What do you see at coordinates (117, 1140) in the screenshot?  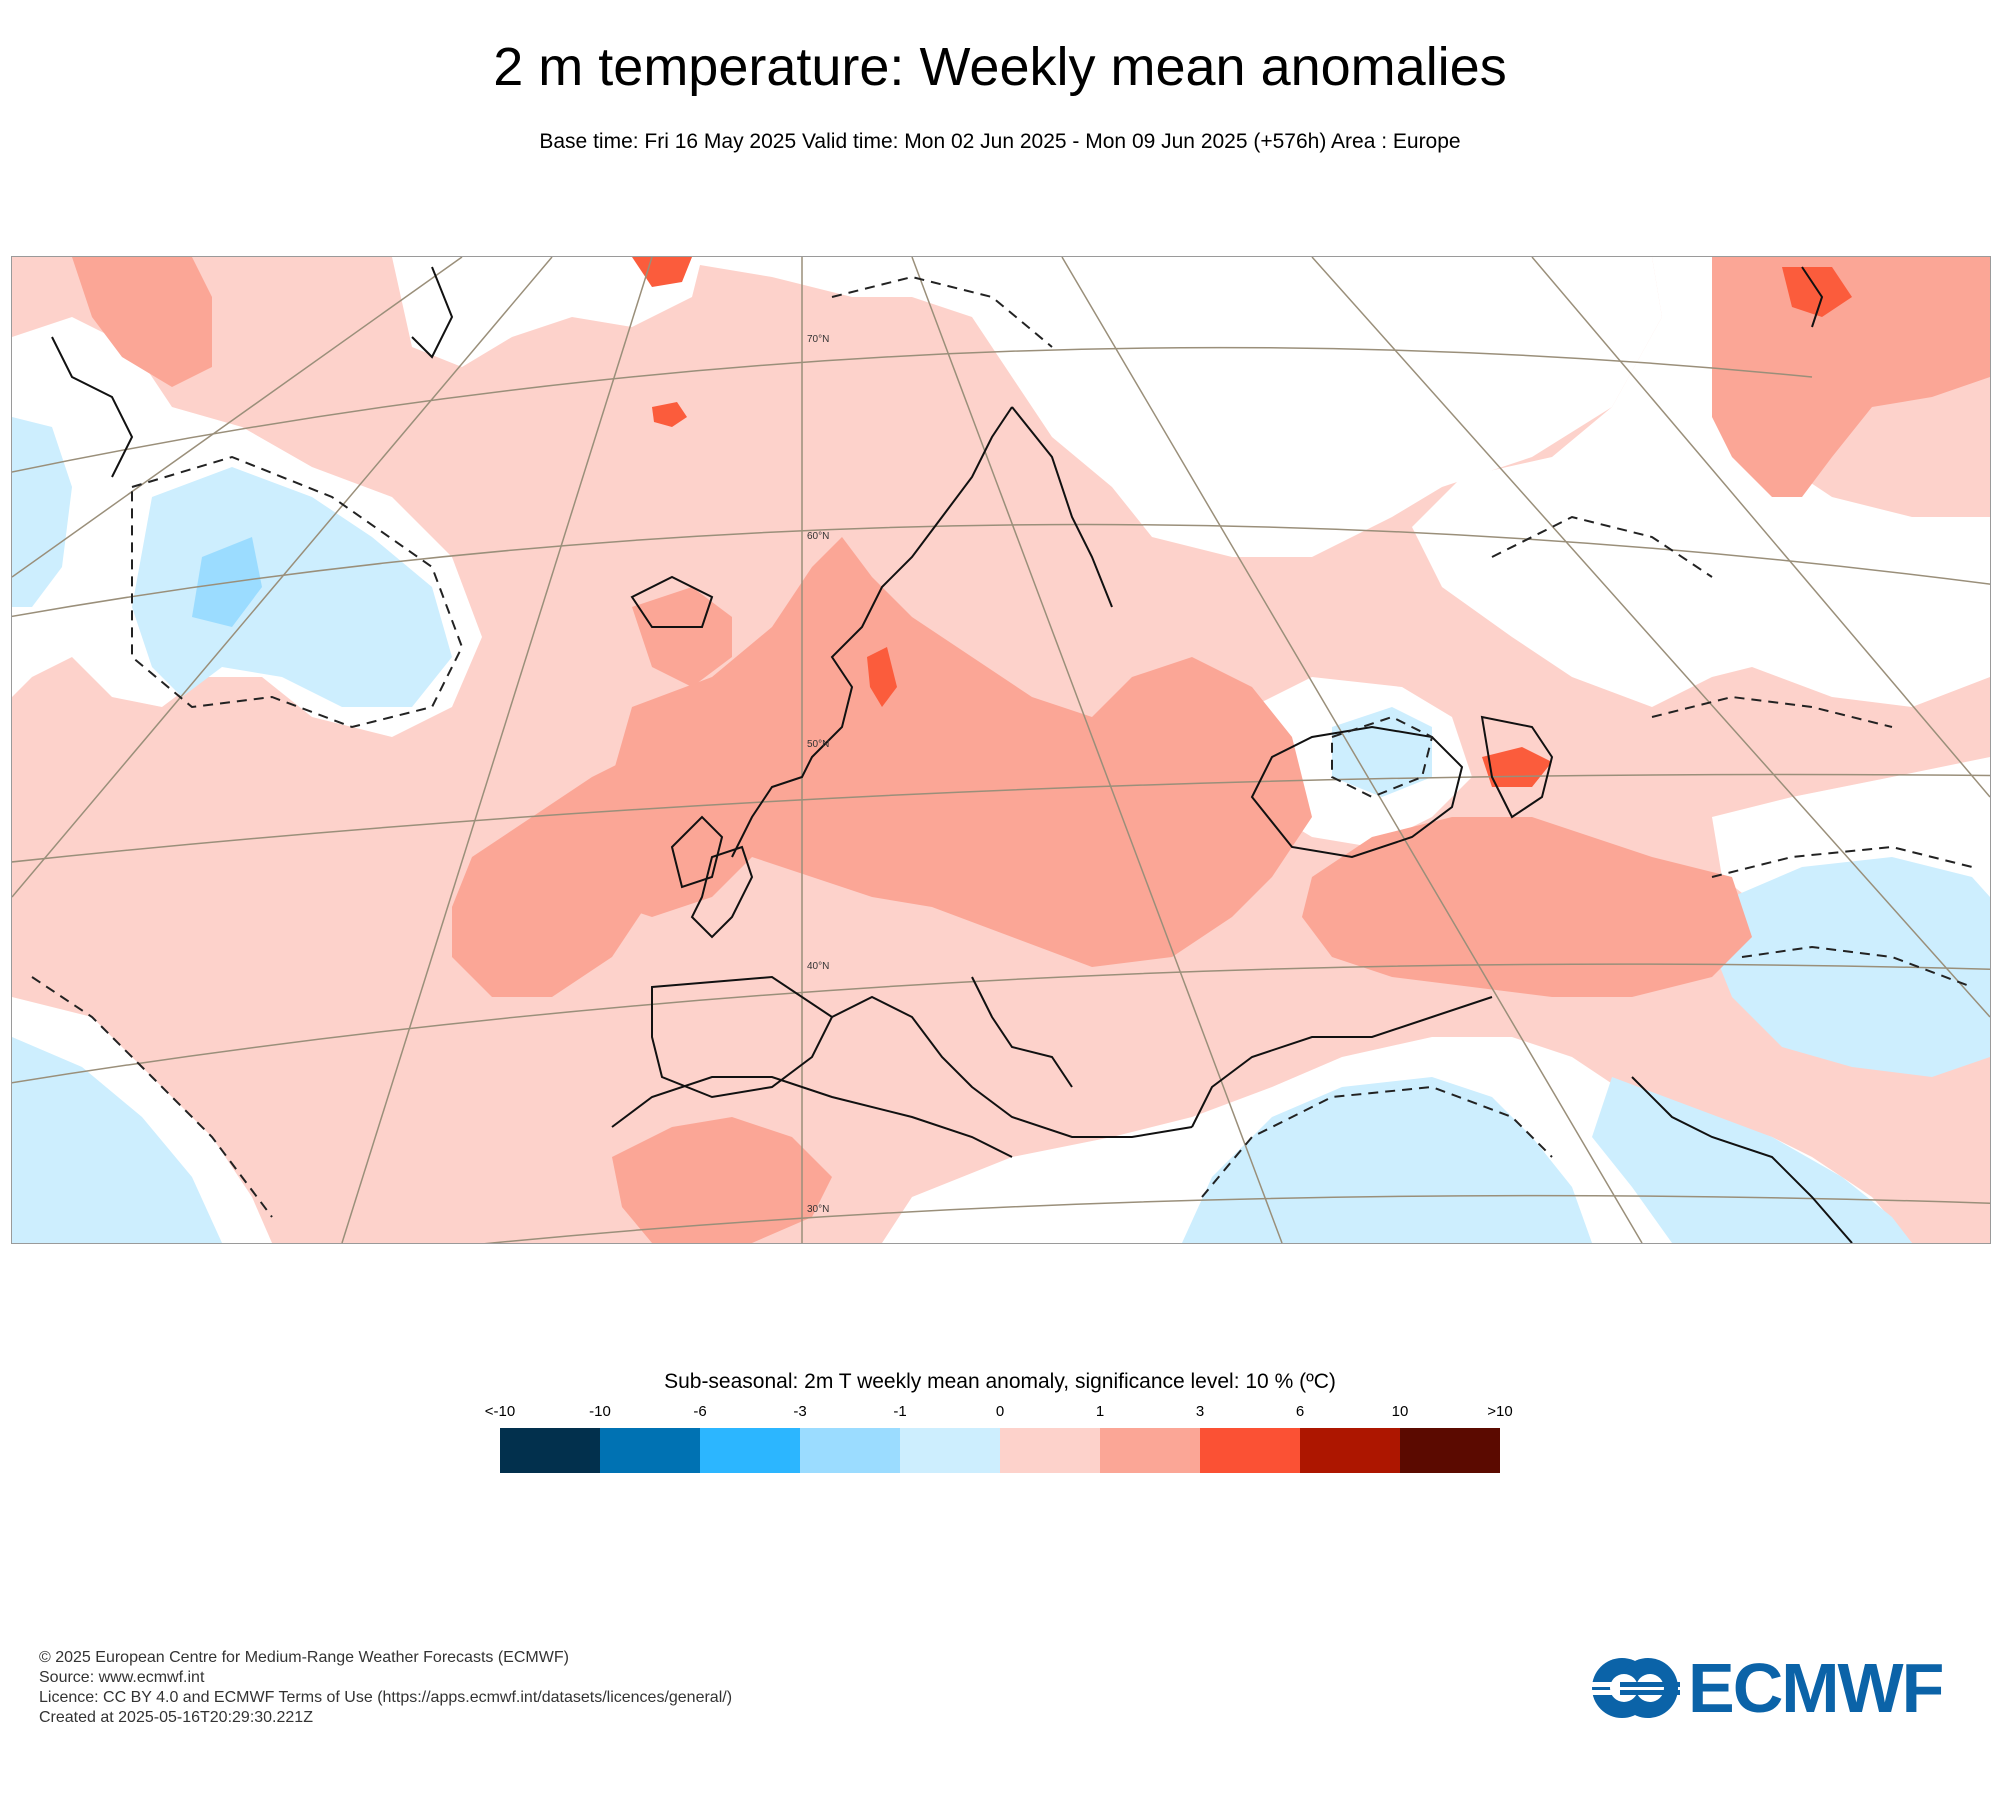 I see `anomaly-field-cool-southwest` at bounding box center [117, 1140].